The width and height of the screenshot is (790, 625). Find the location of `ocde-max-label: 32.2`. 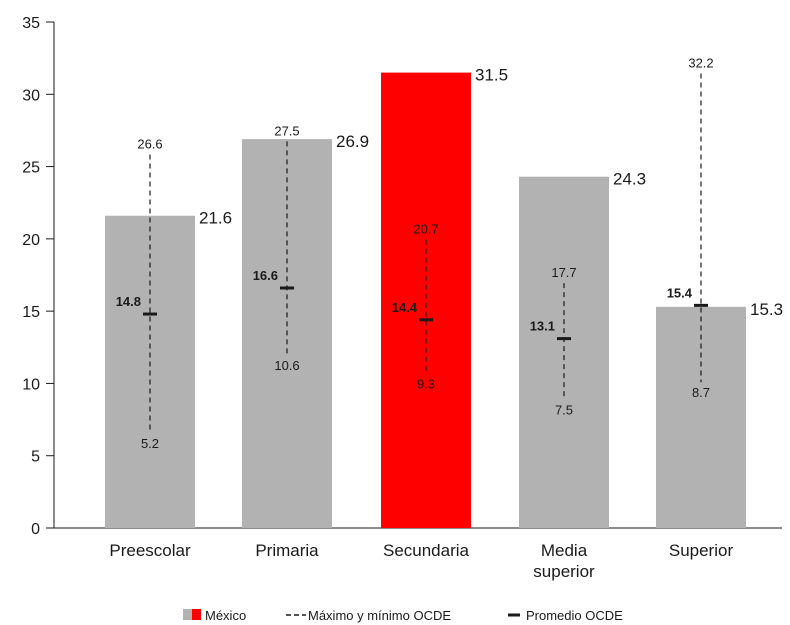

ocde-max-label: 32.2 is located at coordinates (700, 62).